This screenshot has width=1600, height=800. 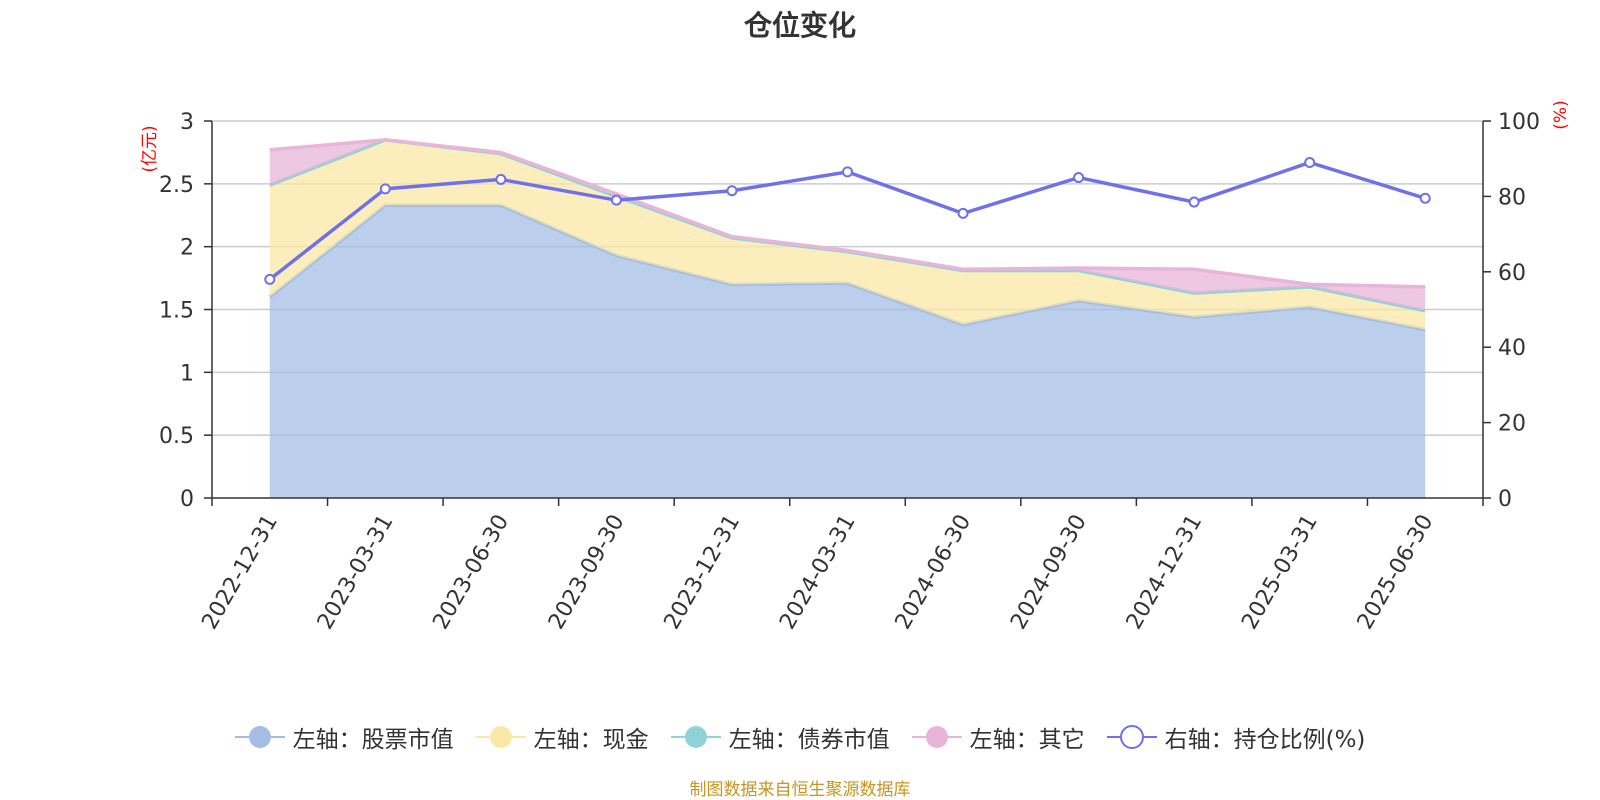 I want to click on area-edge-line, so click(x=847, y=213).